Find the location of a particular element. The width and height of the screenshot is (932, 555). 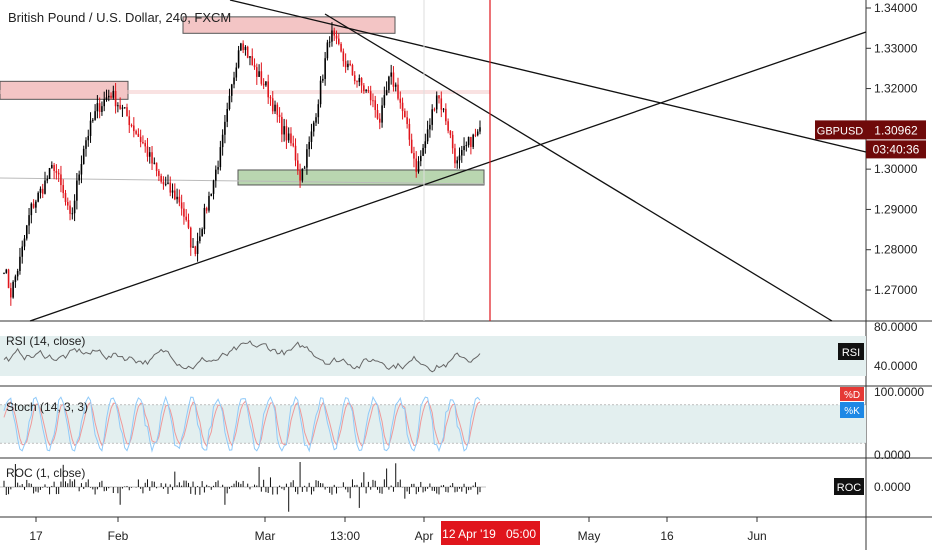

price-tick-label: 1.29000 is located at coordinates (896, 209).